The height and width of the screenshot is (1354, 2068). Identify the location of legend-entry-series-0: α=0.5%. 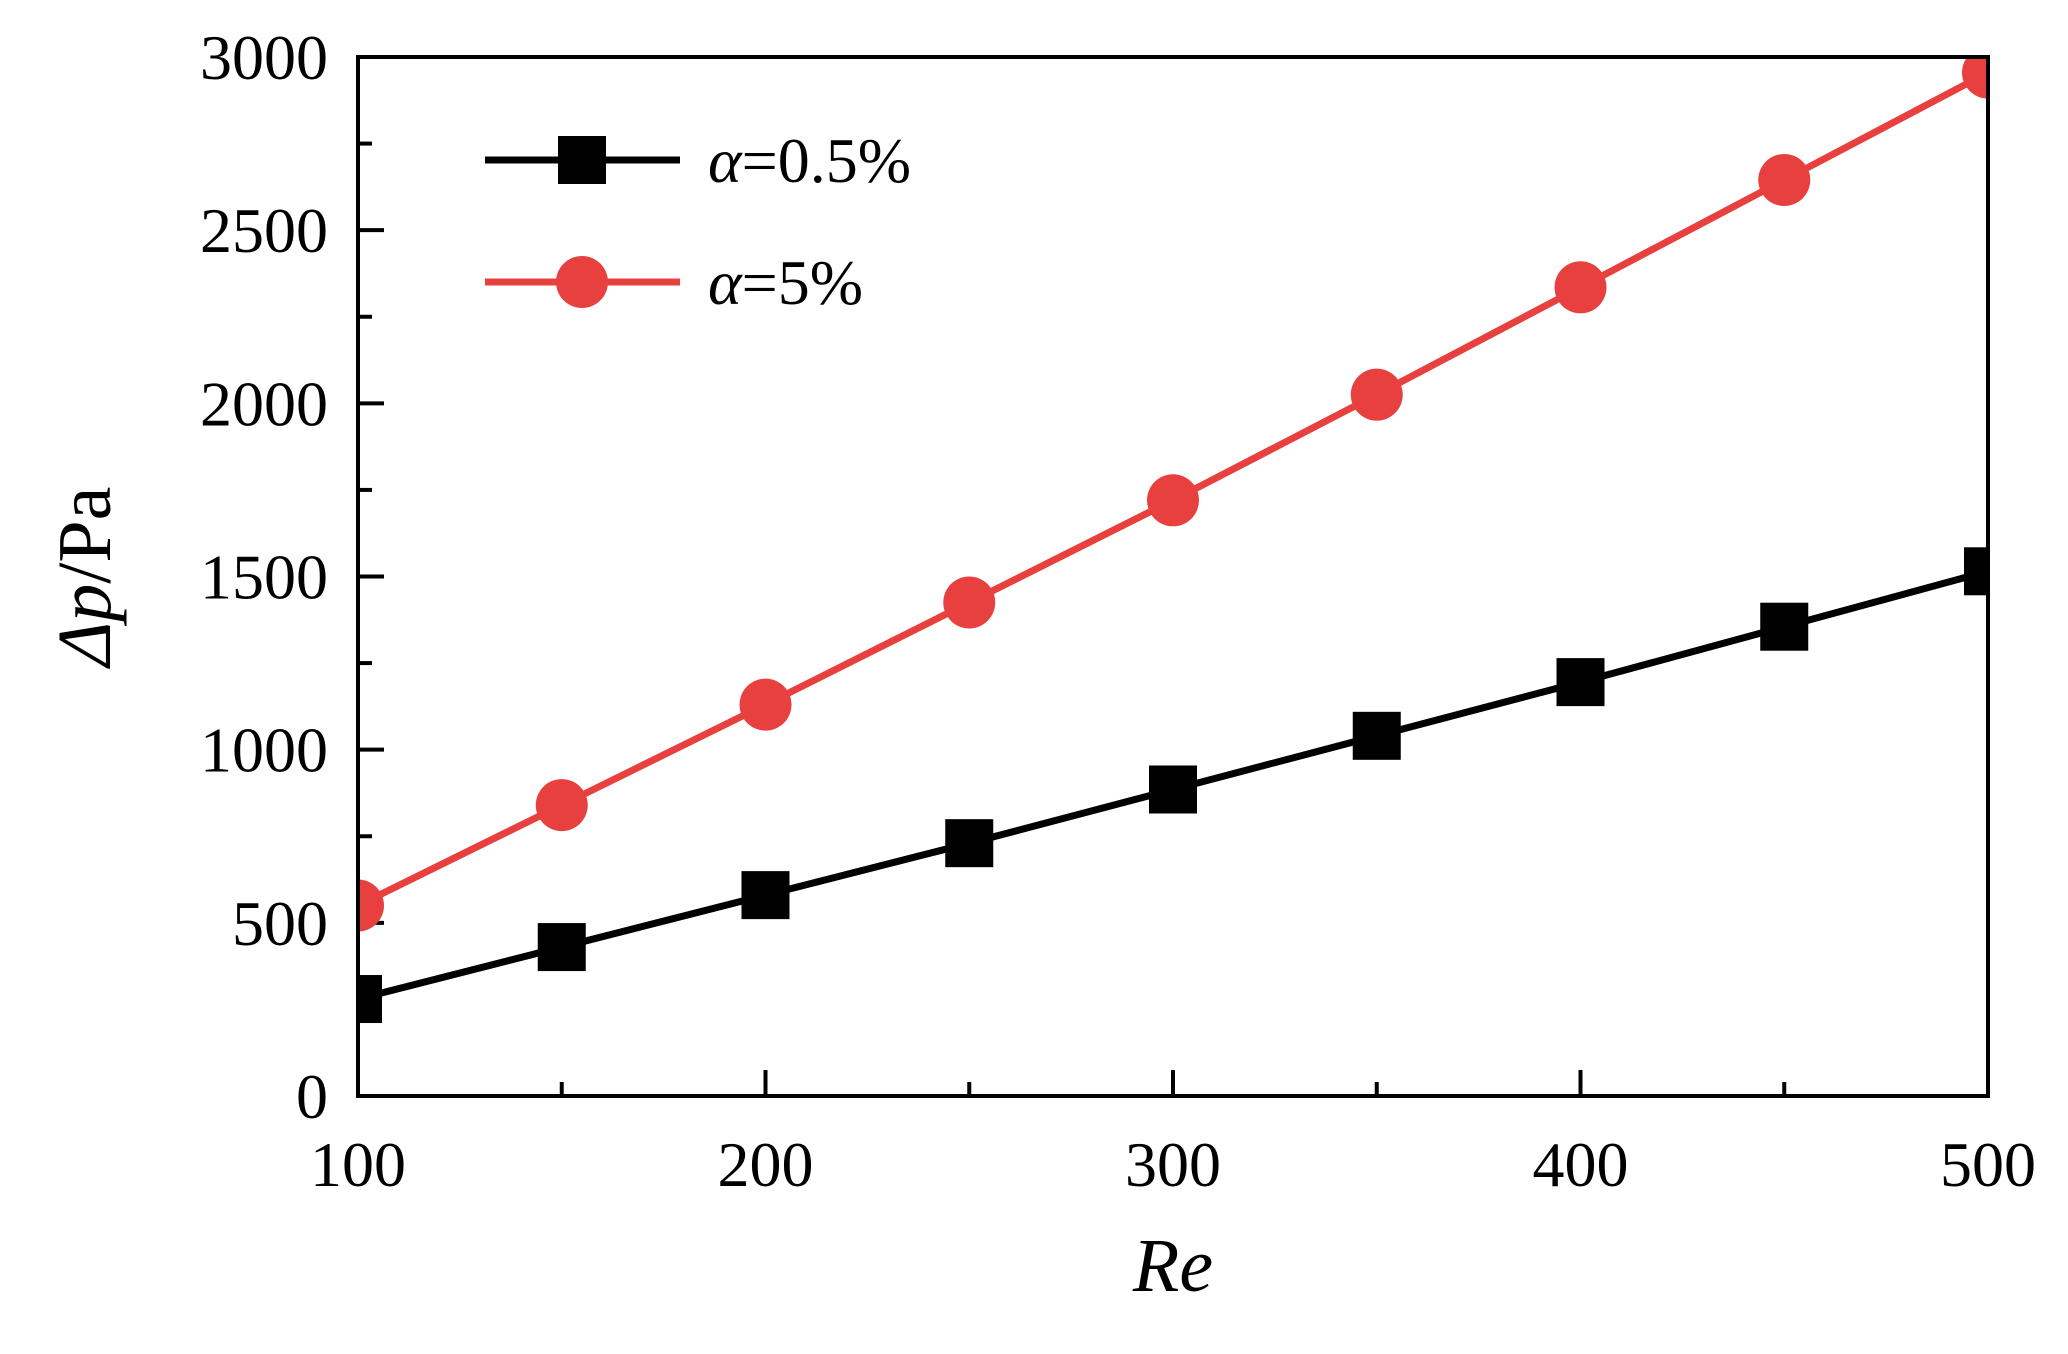
(698, 160).